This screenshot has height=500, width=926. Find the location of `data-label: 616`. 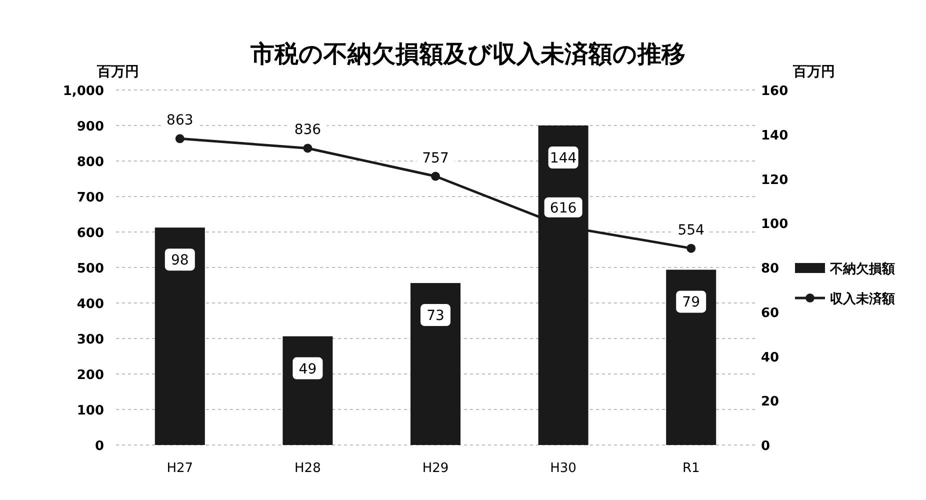

data-label: 616 is located at coordinates (563, 208).